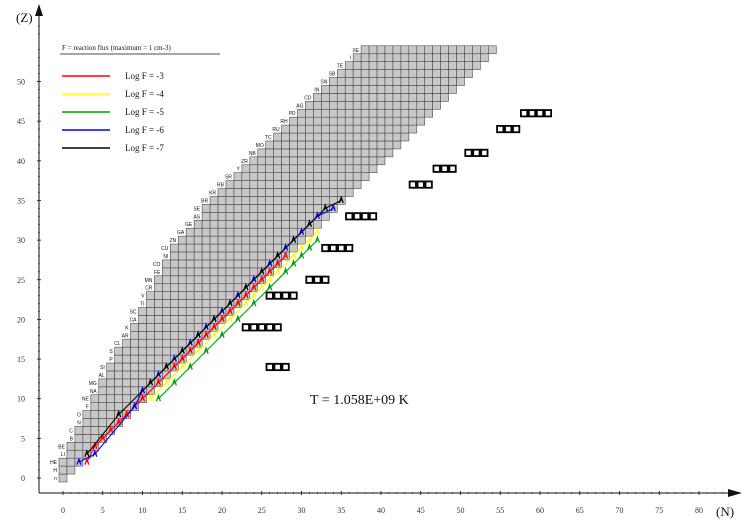  I want to click on x-tick-label: 55, so click(500, 510).